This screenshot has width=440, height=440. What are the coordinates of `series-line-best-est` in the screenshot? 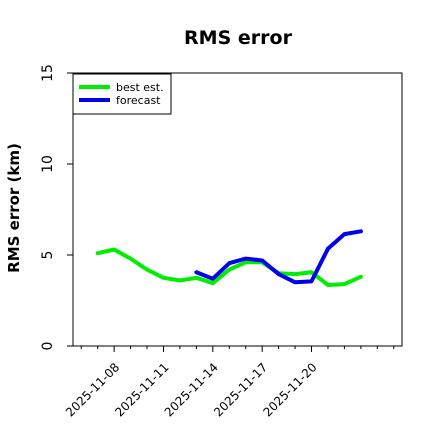 It's located at (229, 267).